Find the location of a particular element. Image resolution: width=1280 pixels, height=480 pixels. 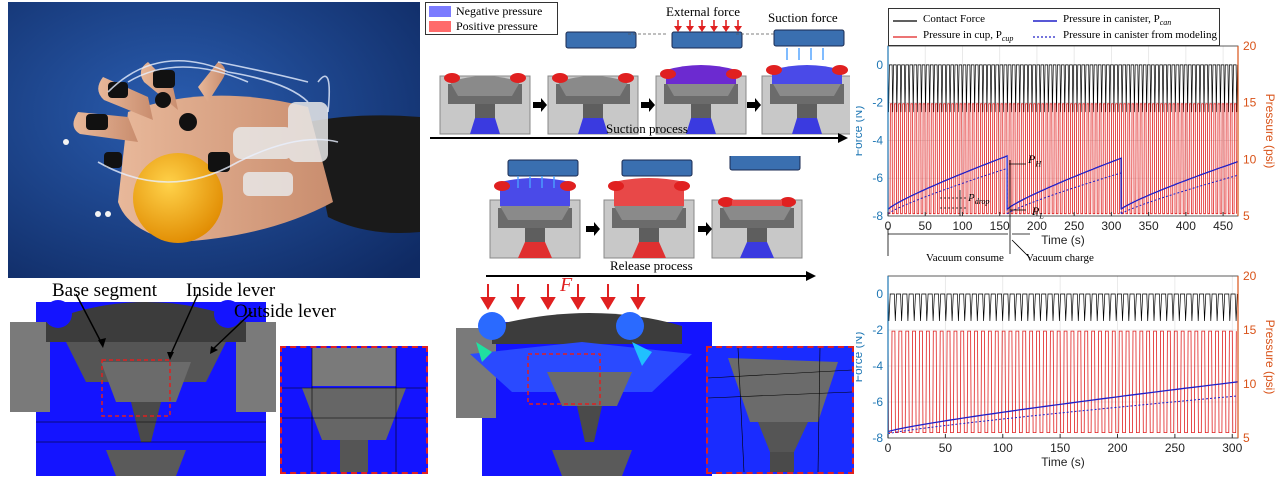

outside-lever-label: Outside lever is located at coordinates (285, 311).